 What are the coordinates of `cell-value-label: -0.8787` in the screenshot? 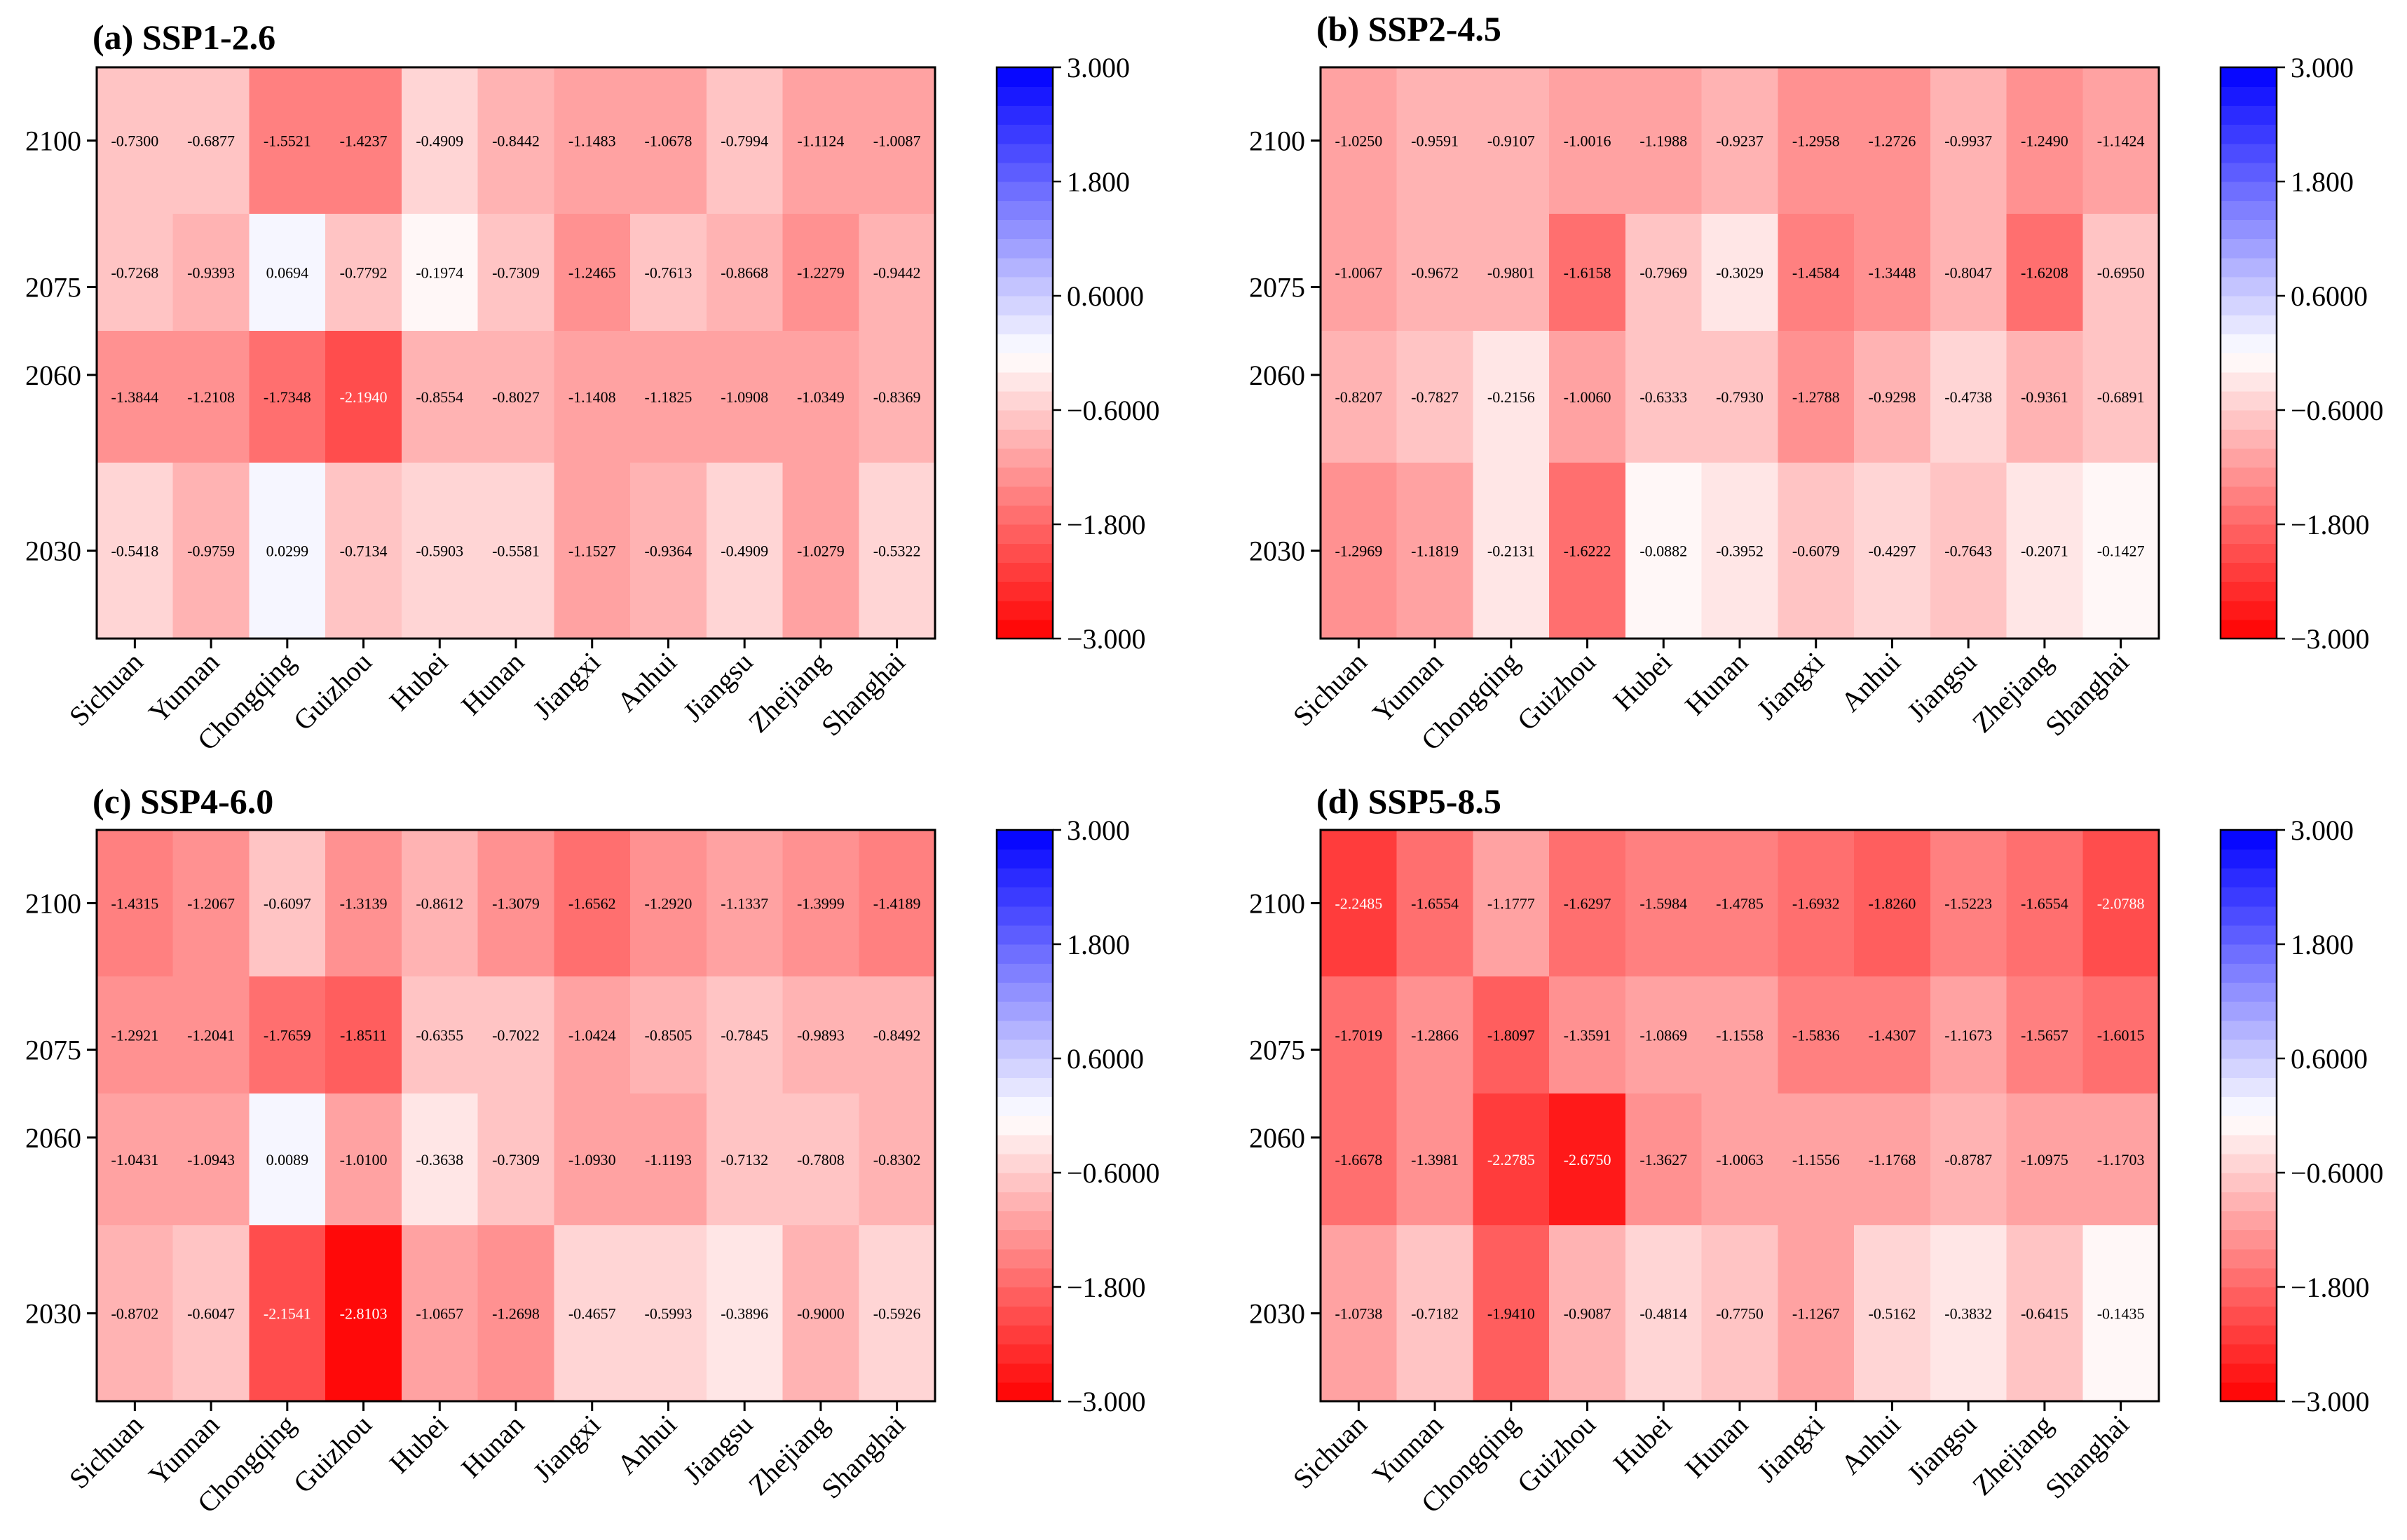 It's located at (1968, 1159).